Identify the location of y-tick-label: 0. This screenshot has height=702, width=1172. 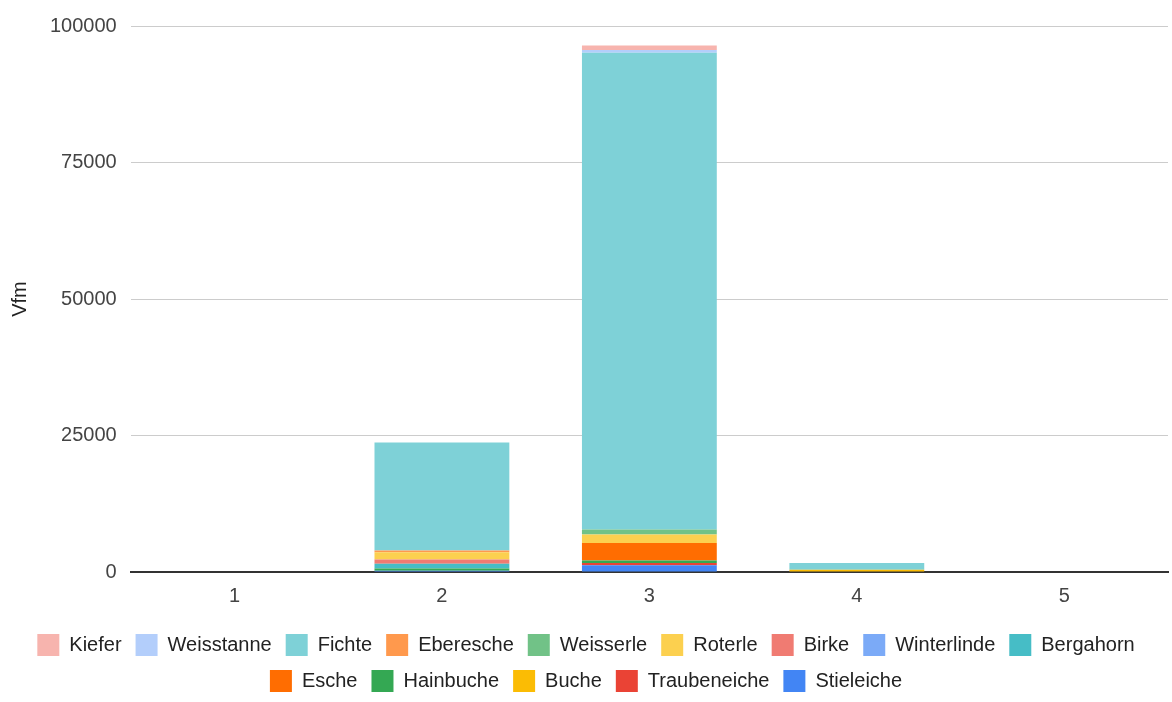
(111, 570).